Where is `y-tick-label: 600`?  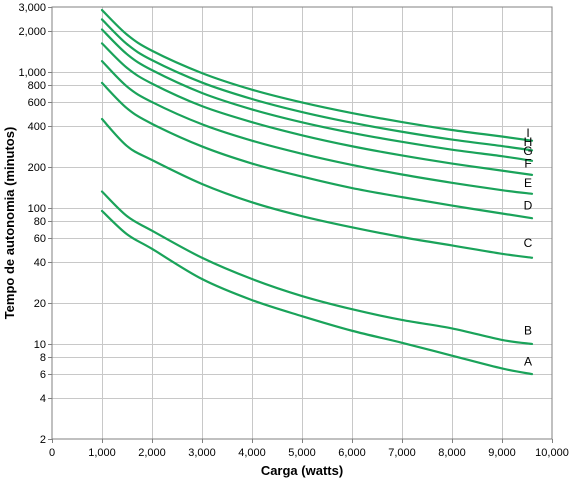 y-tick-label: 600 is located at coordinates (37, 103).